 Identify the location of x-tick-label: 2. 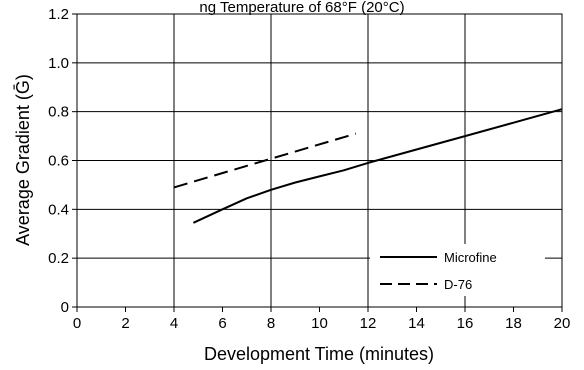
(125, 323).